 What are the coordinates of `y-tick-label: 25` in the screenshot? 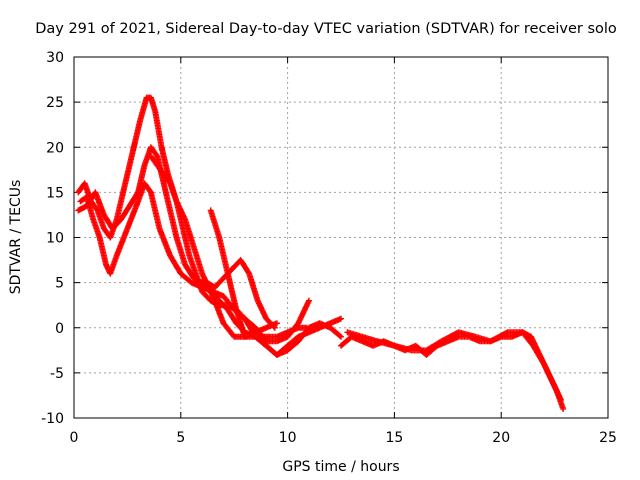 It's located at (55, 103).